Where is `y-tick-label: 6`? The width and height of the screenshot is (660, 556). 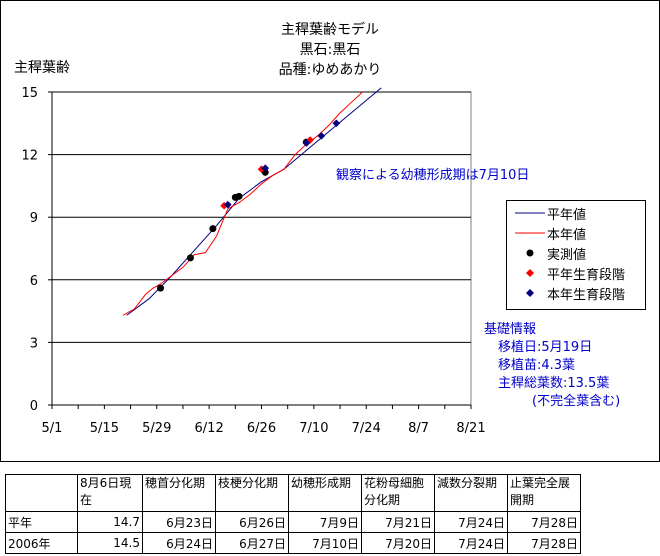
y-tick-label: 6 is located at coordinates (34, 281).